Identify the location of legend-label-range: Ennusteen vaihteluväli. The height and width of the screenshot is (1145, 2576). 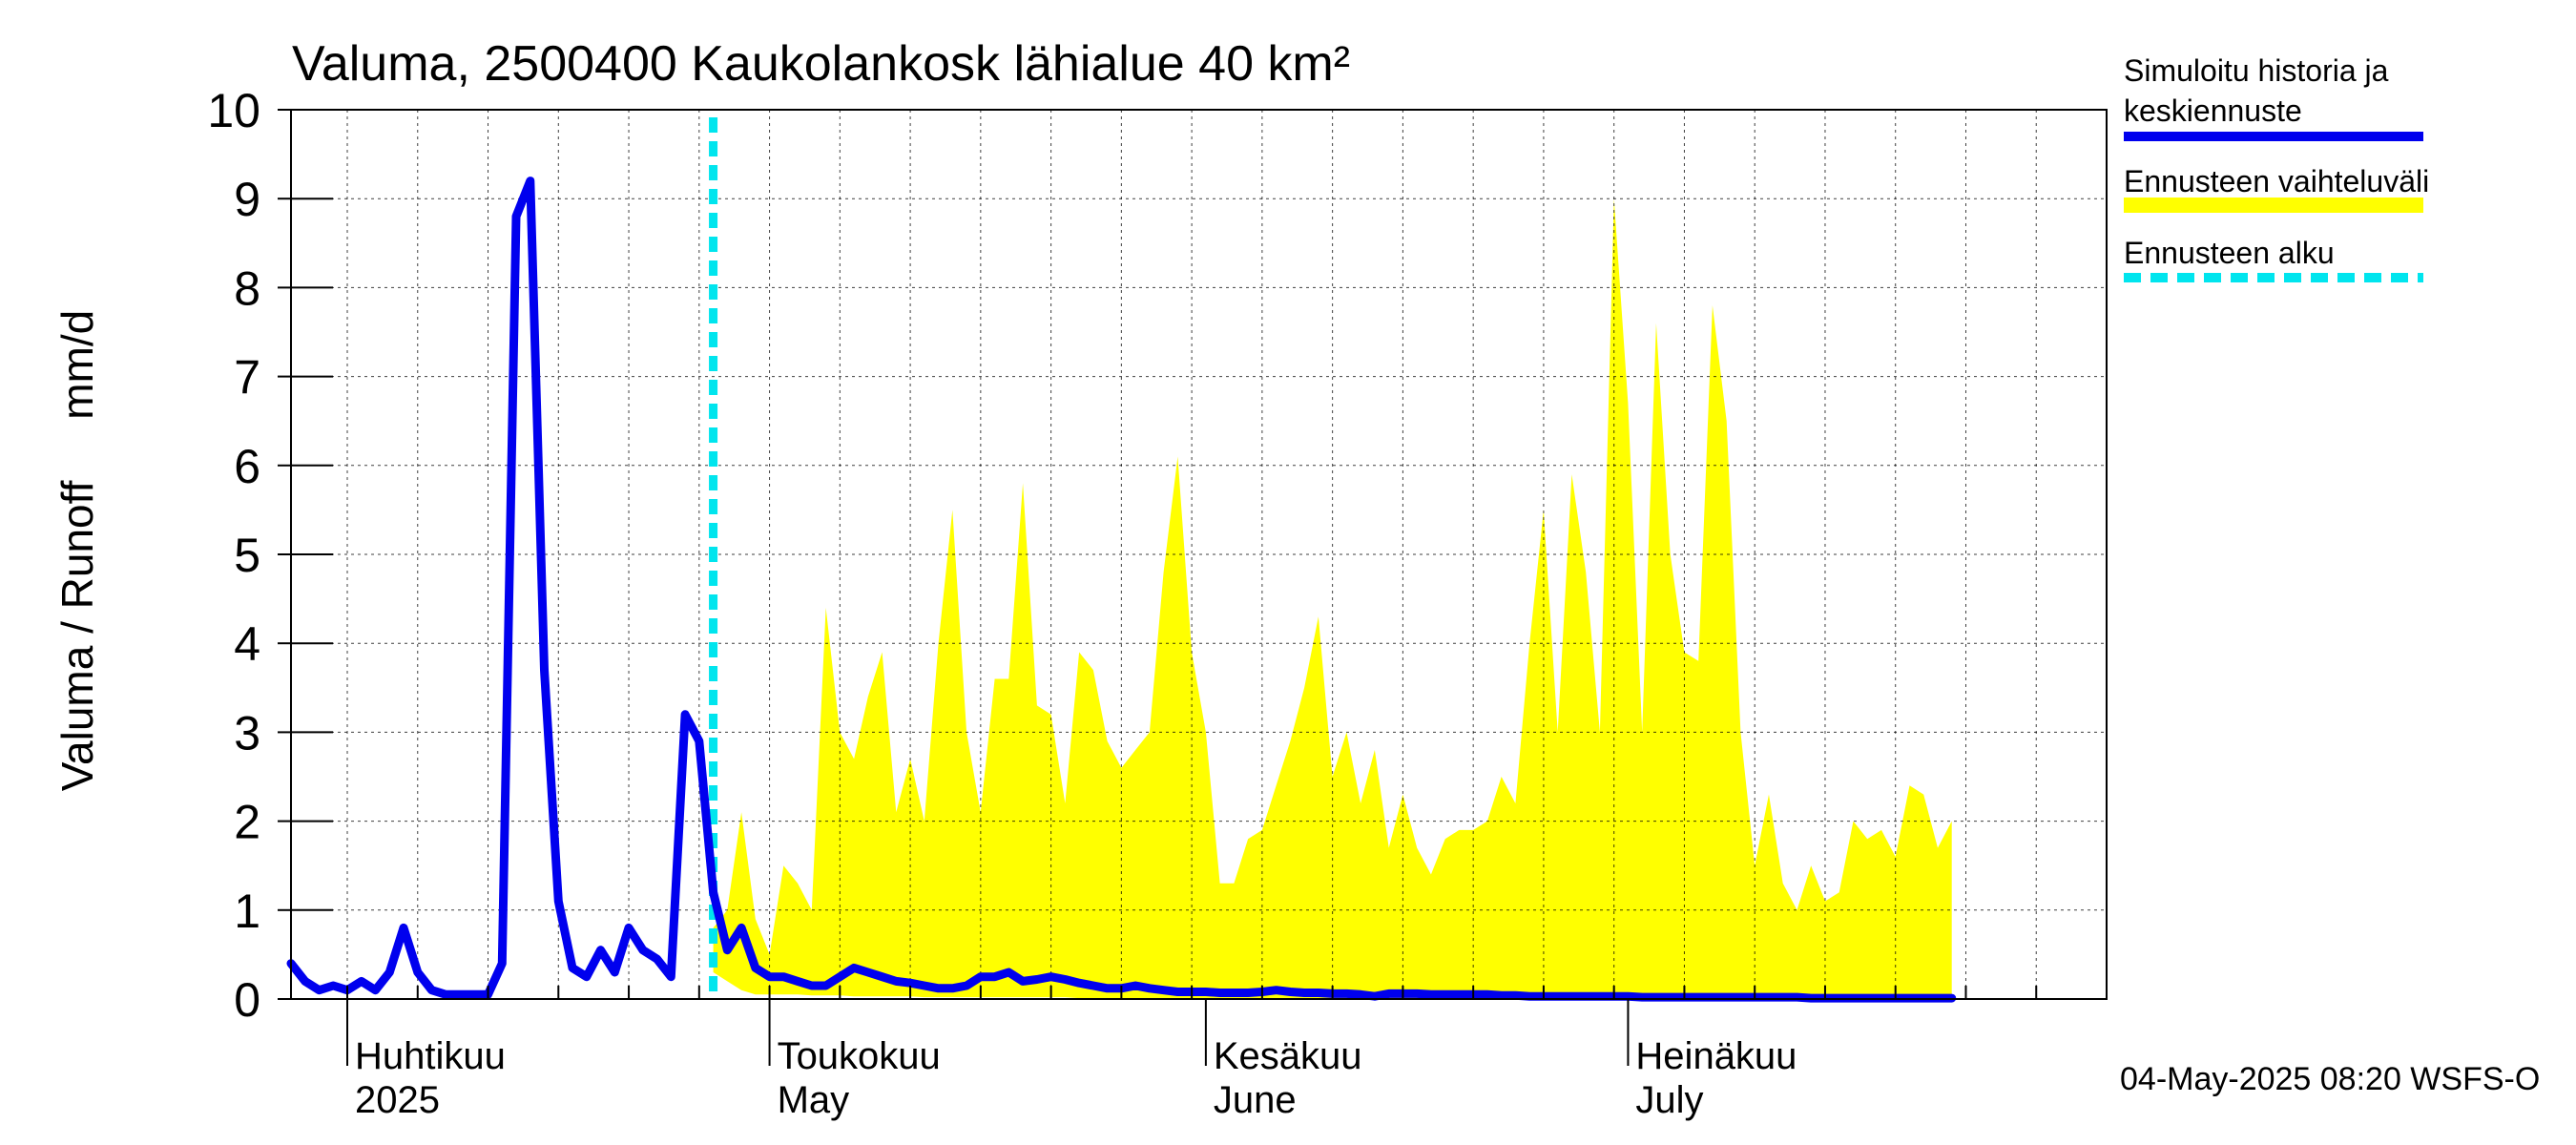
(2276, 181).